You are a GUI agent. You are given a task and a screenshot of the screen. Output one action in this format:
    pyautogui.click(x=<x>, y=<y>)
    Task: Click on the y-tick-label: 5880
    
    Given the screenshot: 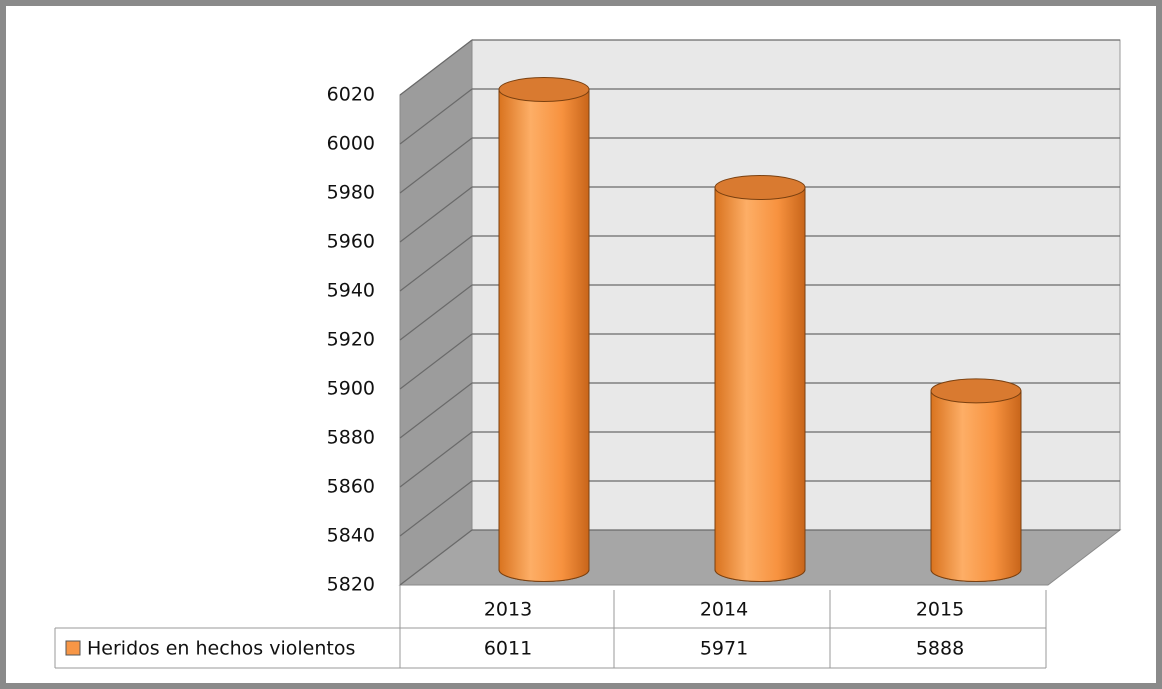 What is the action you would take?
    pyautogui.click(x=351, y=438)
    